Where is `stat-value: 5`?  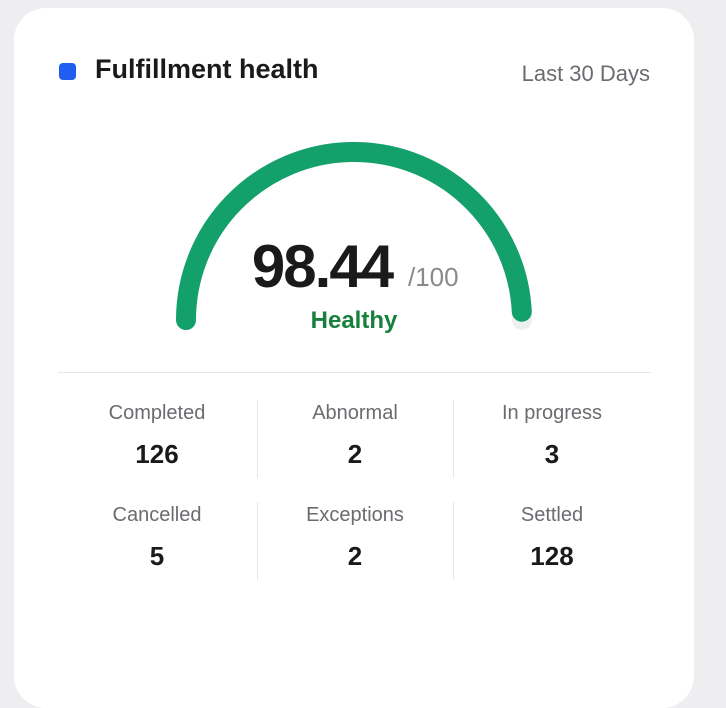 stat-value: 5 is located at coordinates (157, 556).